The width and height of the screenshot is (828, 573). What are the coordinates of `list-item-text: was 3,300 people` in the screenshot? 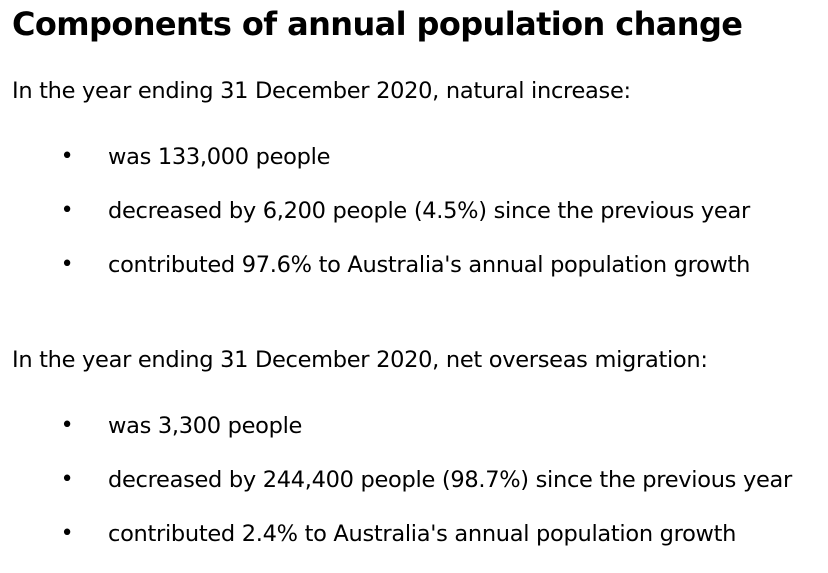 It's located at (205, 426).